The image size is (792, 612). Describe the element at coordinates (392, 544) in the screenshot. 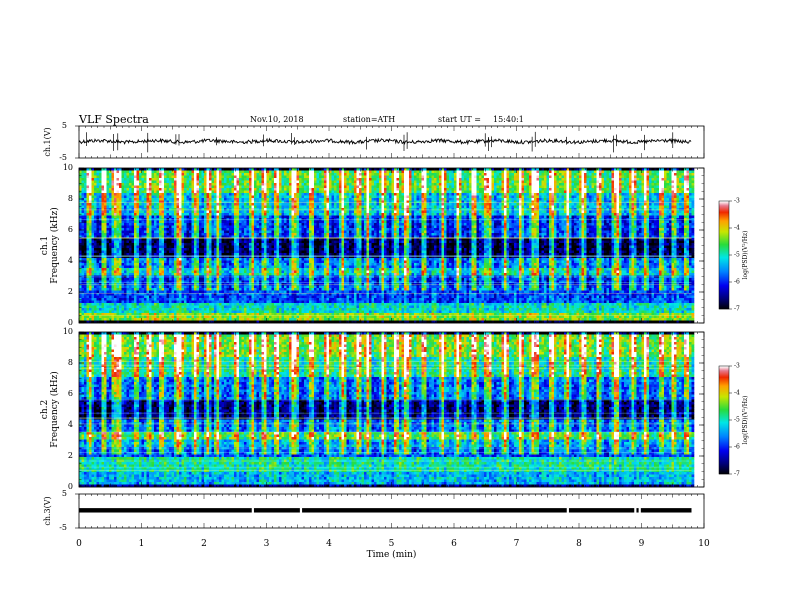

I see `x-tick-label: 5` at that location.